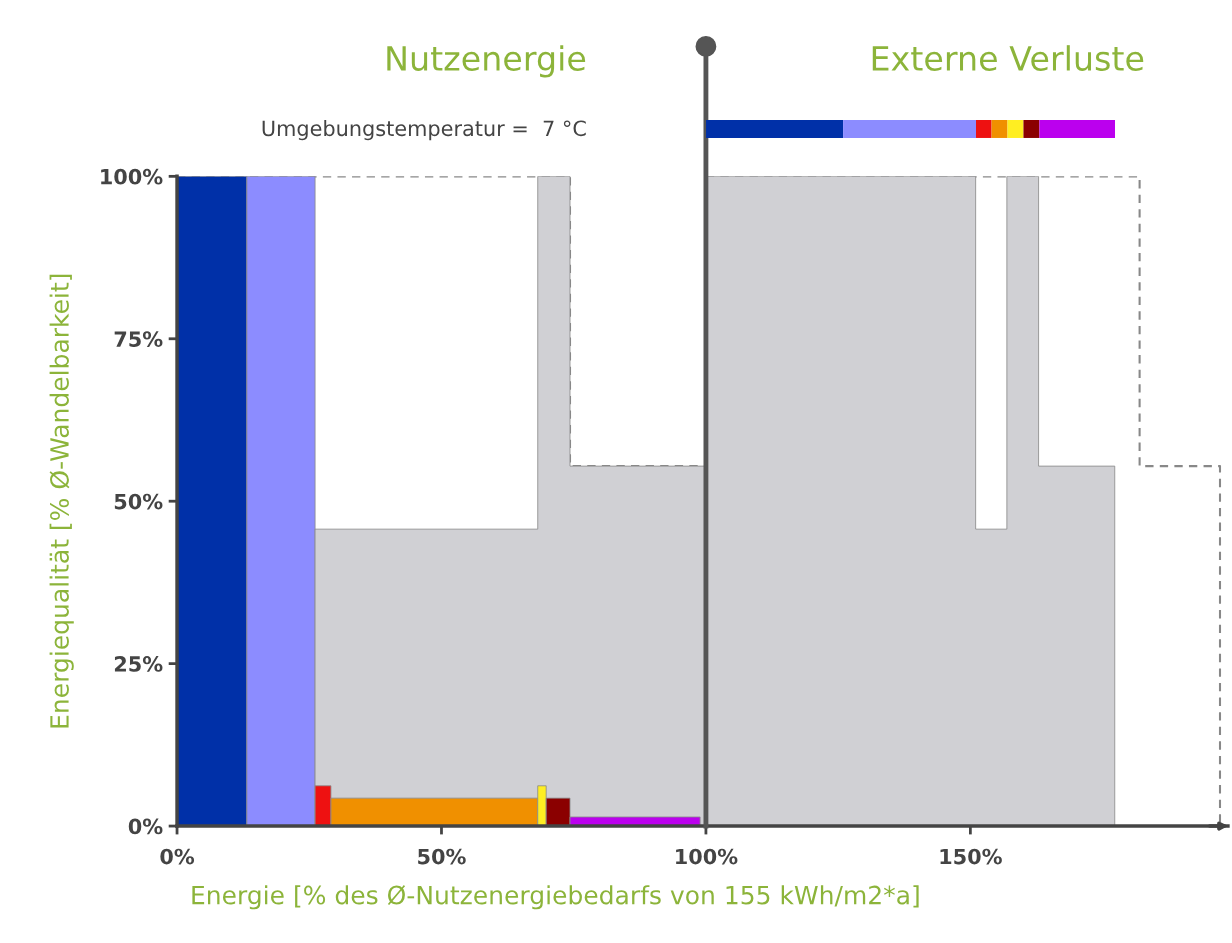 The image size is (1232, 943). What do you see at coordinates (138, 664) in the screenshot?
I see `y-tick-label: 25%` at bounding box center [138, 664].